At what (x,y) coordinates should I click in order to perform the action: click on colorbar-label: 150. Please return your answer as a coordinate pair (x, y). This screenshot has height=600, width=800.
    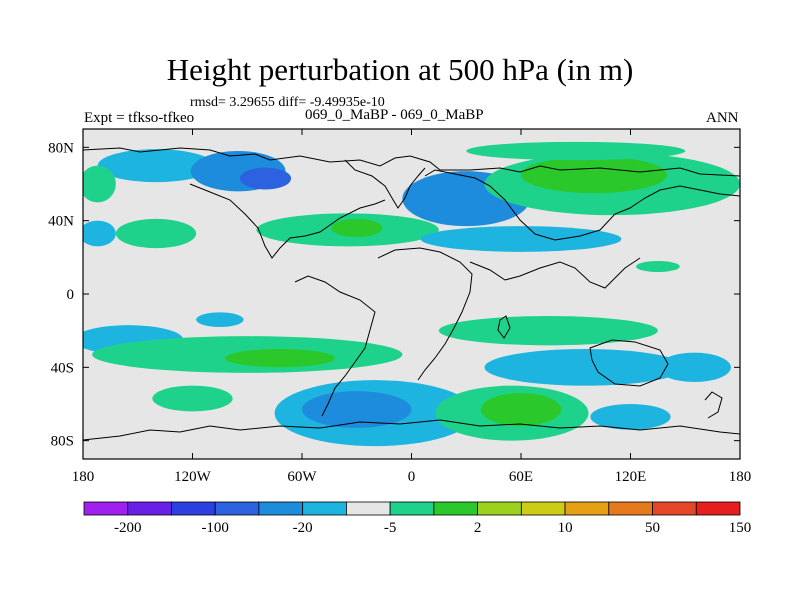
    Looking at the image, I should click on (740, 528).